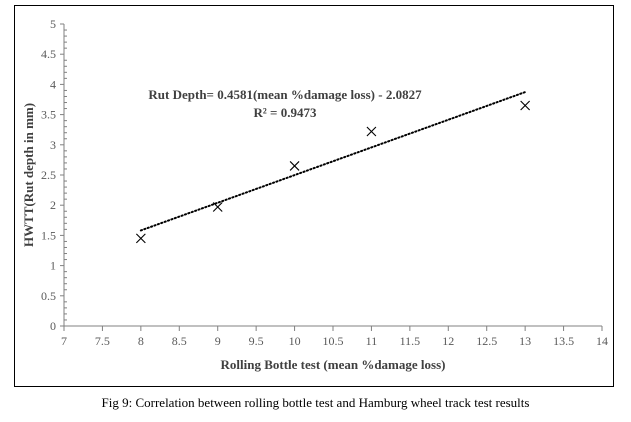 The height and width of the screenshot is (422, 631). I want to click on y-tick-label: 4, so click(53, 84).